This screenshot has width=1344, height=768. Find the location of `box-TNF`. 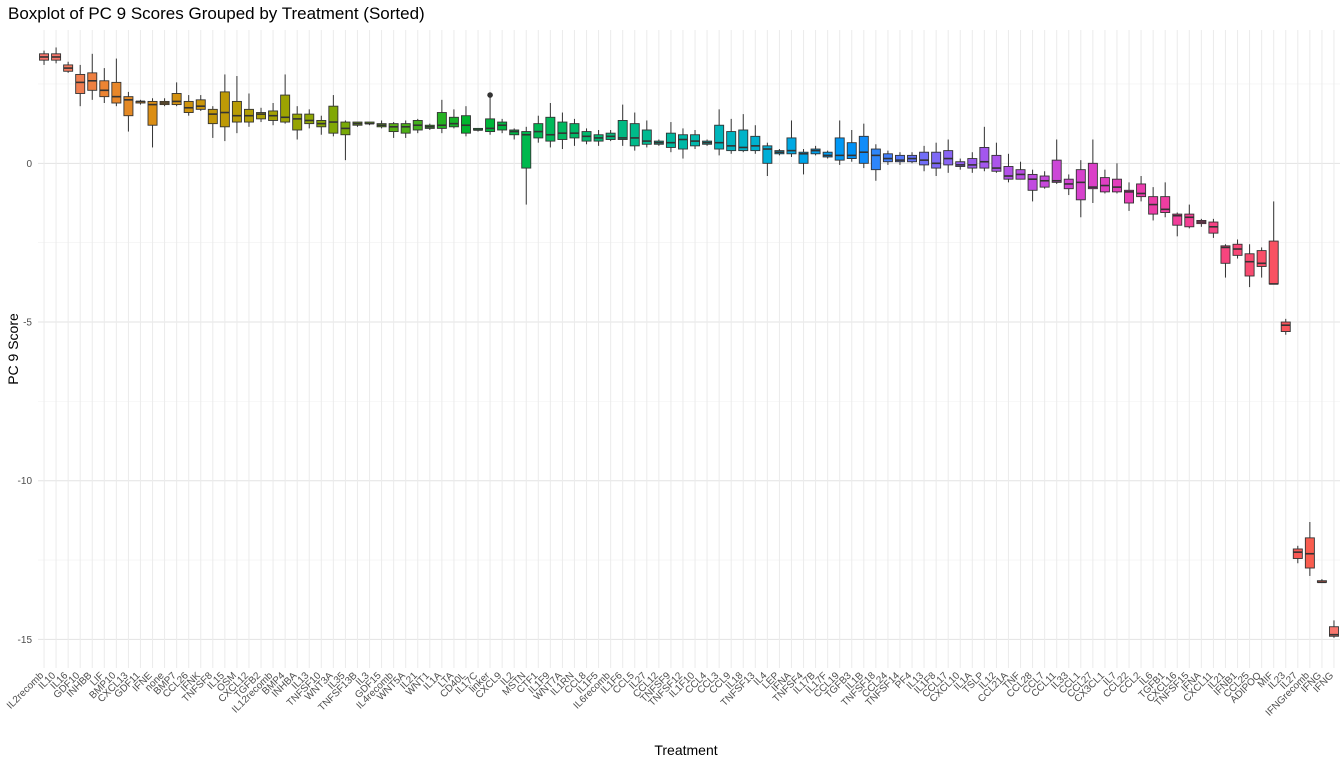

box-TNF is located at coordinates (1020, 170).